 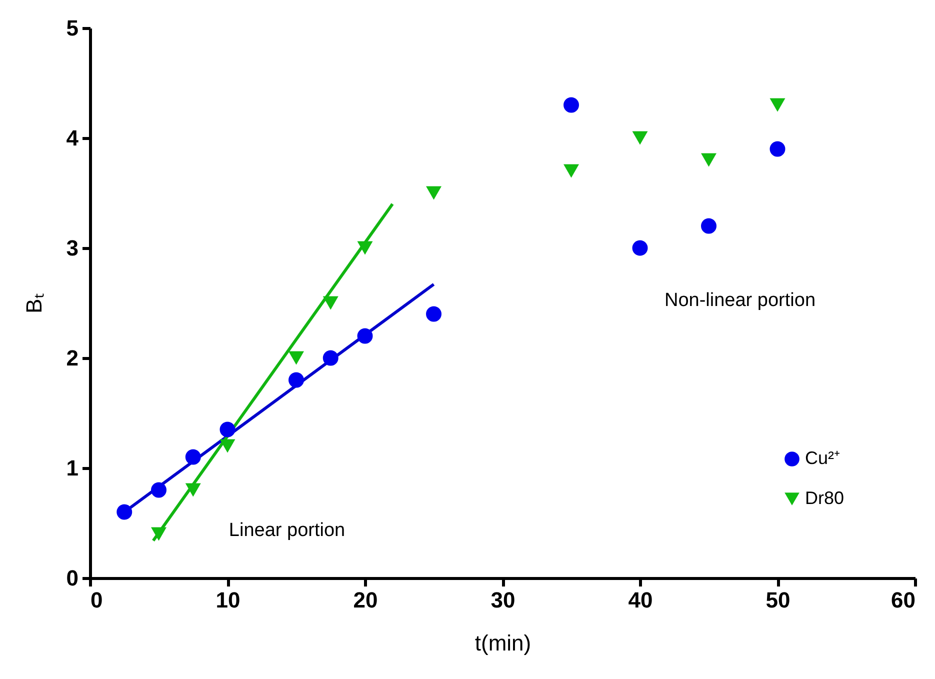 What do you see at coordinates (778, 600) in the screenshot?
I see `x-tick-label: 50` at bounding box center [778, 600].